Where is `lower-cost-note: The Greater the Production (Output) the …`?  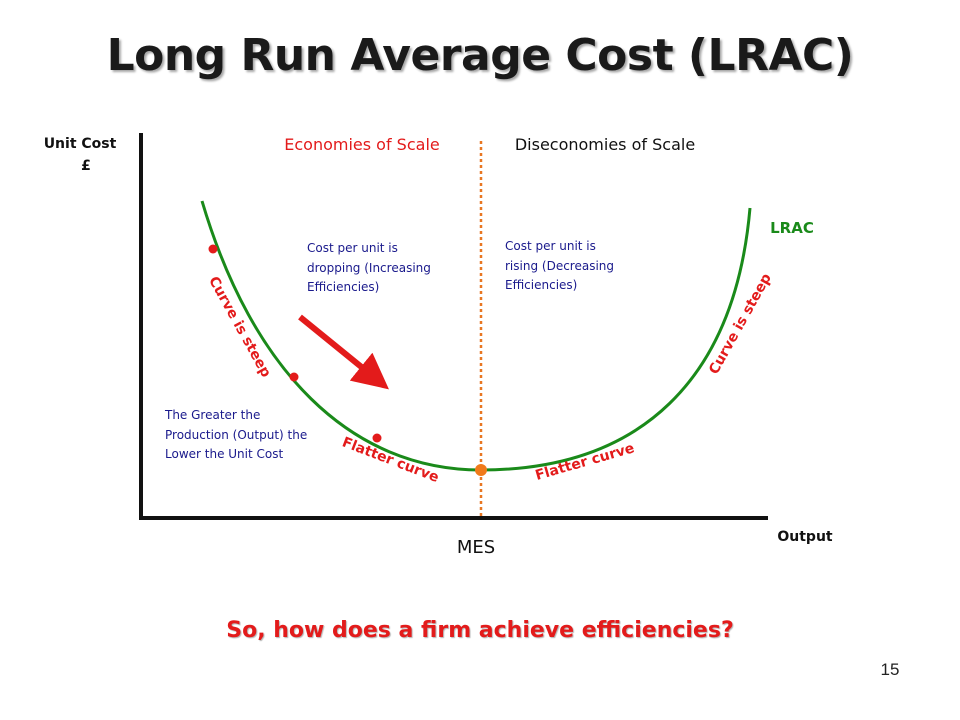 lower-cost-note: The Greater the Production (Output) the … is located at coordinates (237, 434).